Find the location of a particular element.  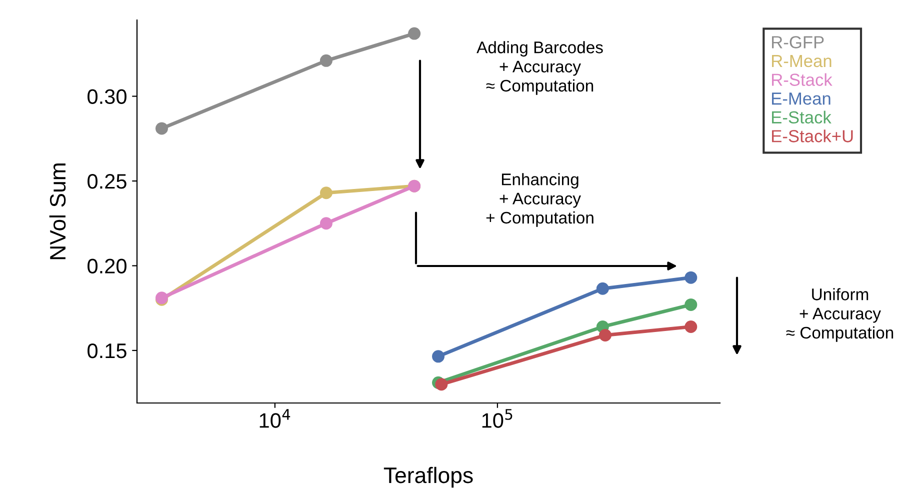

text: R-Stack is located at coordinates (802, 79).